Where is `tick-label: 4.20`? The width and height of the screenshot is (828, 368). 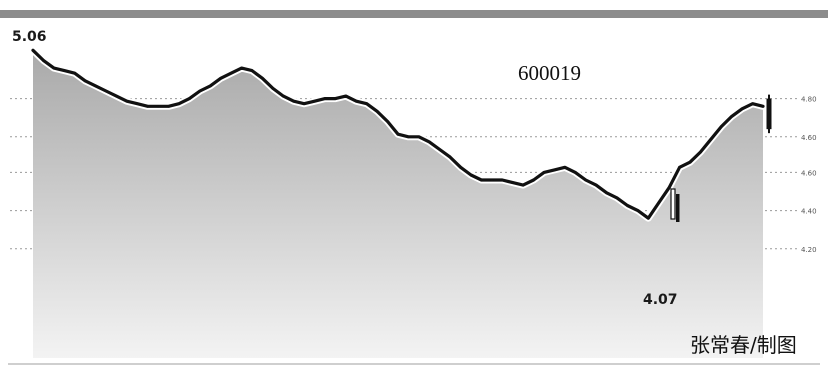 tick-label: 4.20 is located at coordinates (809, 250).